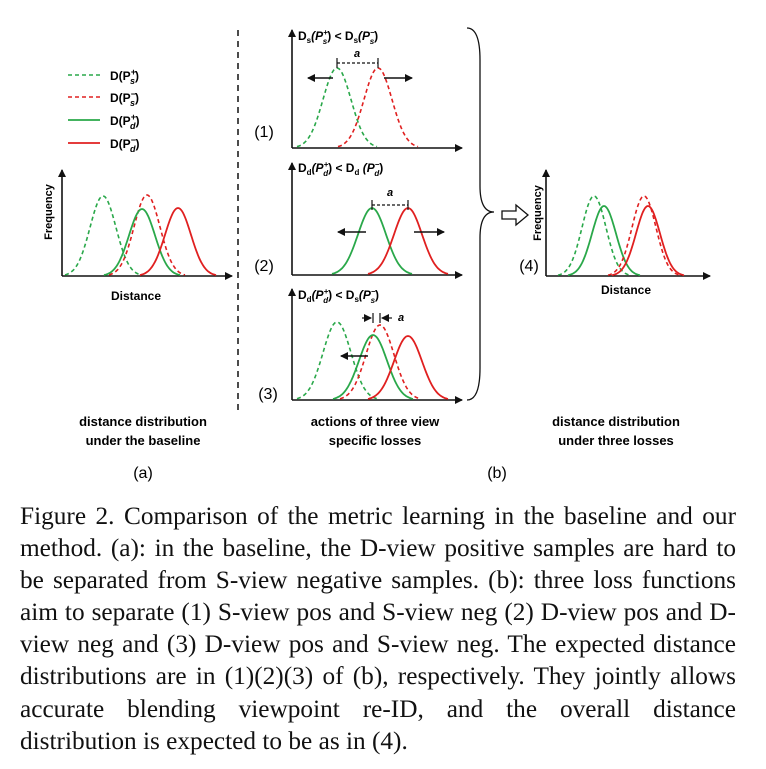  I want to click on panel-a-curve-dd-neg, so click(178, 241).